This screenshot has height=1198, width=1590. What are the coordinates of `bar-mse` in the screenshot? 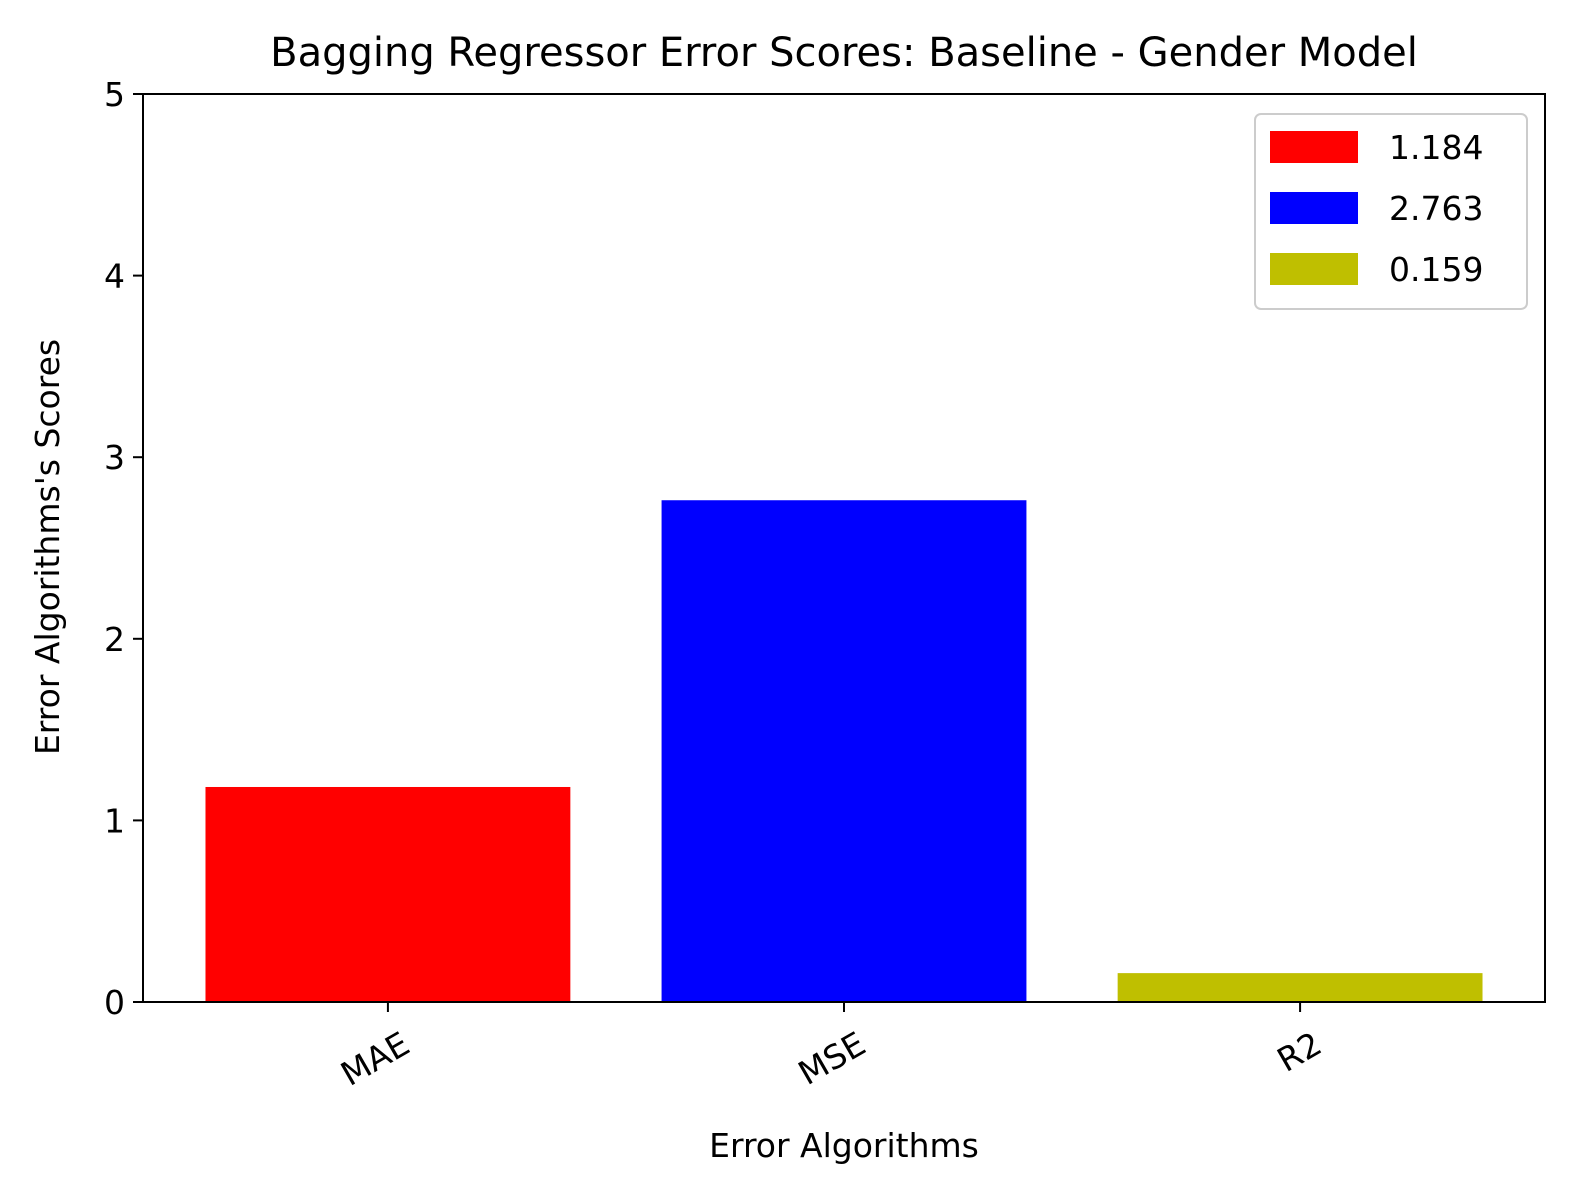 It's located at (844, 751).